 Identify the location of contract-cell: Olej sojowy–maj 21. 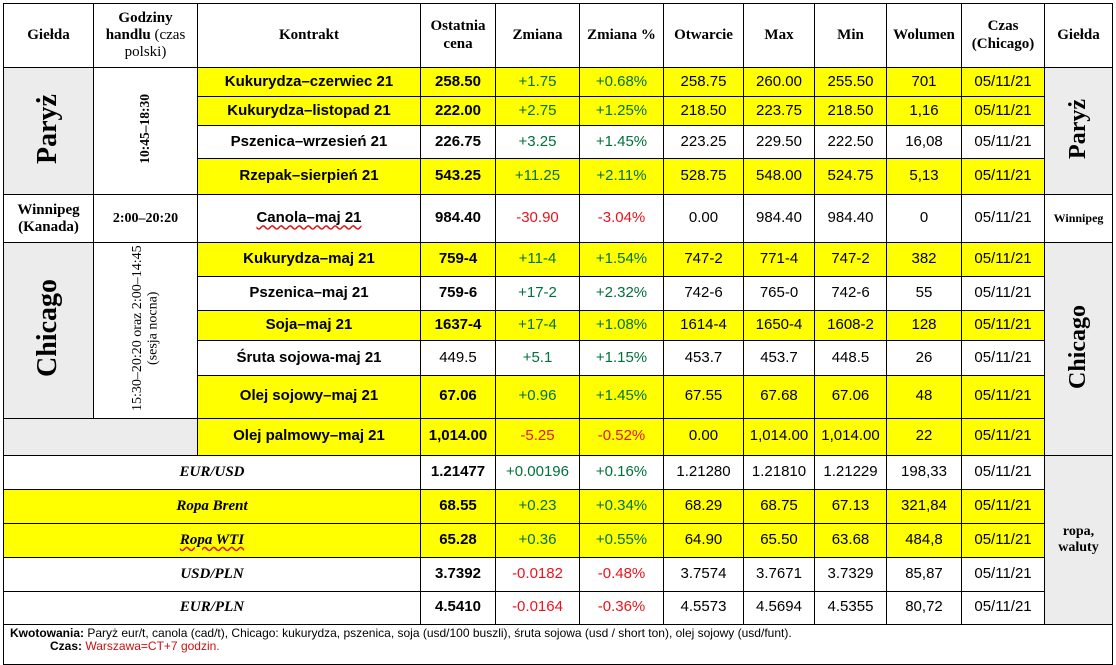
(309, 396).